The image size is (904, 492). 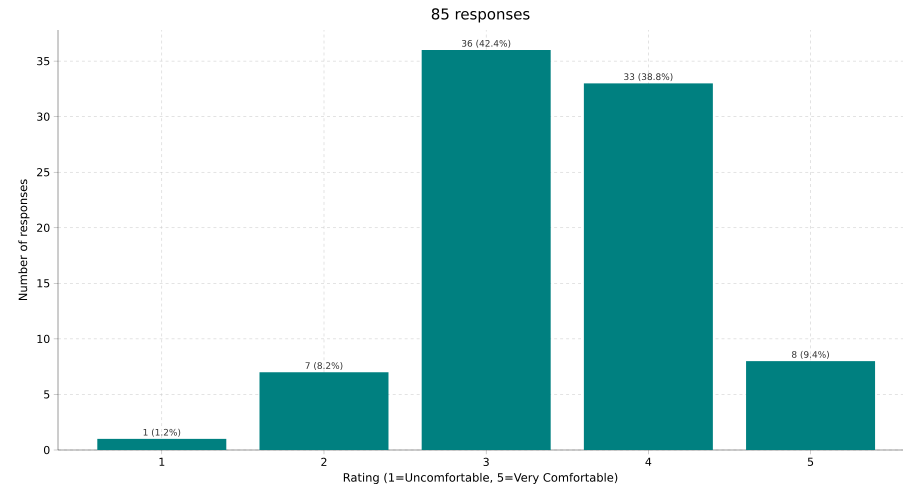 What do you see at coordinates (24, 239) in the screenshot?
I see `y-axis-title: Number of responses` at bounding box center [24, 239].